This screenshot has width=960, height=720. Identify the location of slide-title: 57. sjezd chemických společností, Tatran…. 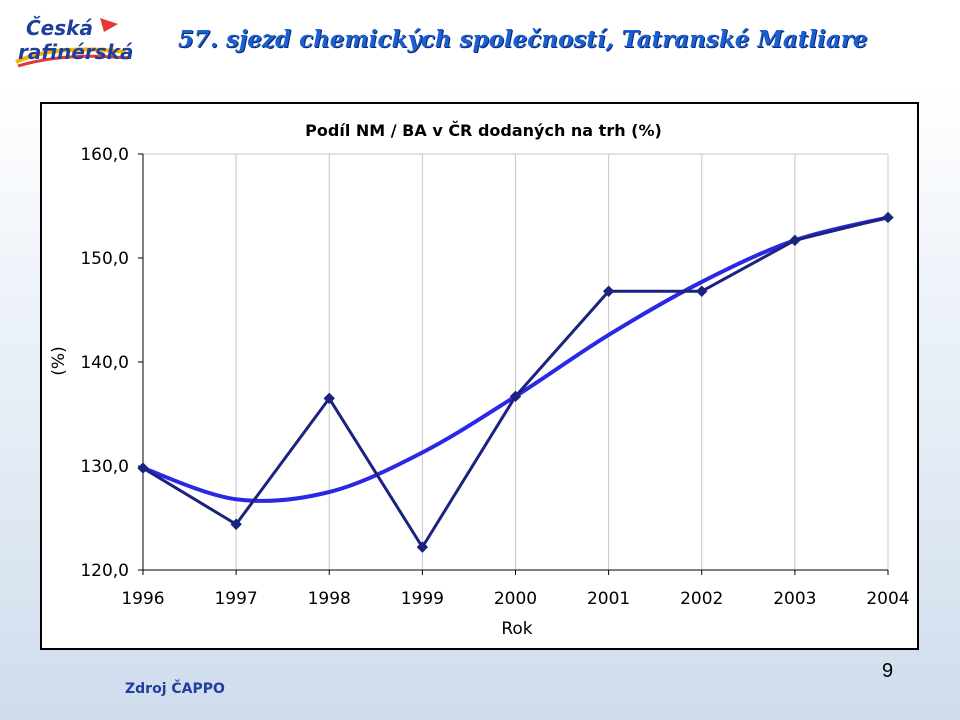
(523, 39).